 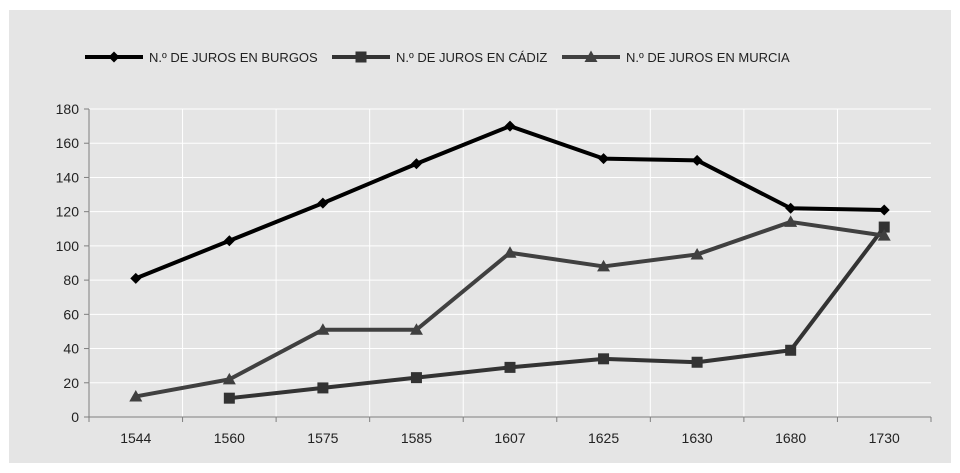 I want to click on y-tick-label: 140, so click(x=68, y=177).